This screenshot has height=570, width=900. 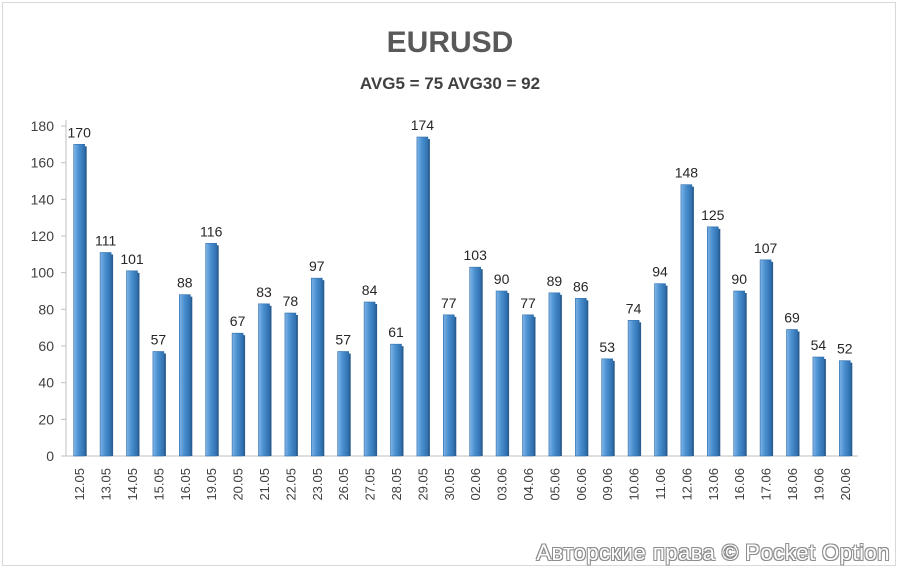 I want to click on x-tick-label: 20.05, so click(x=238, y=484).